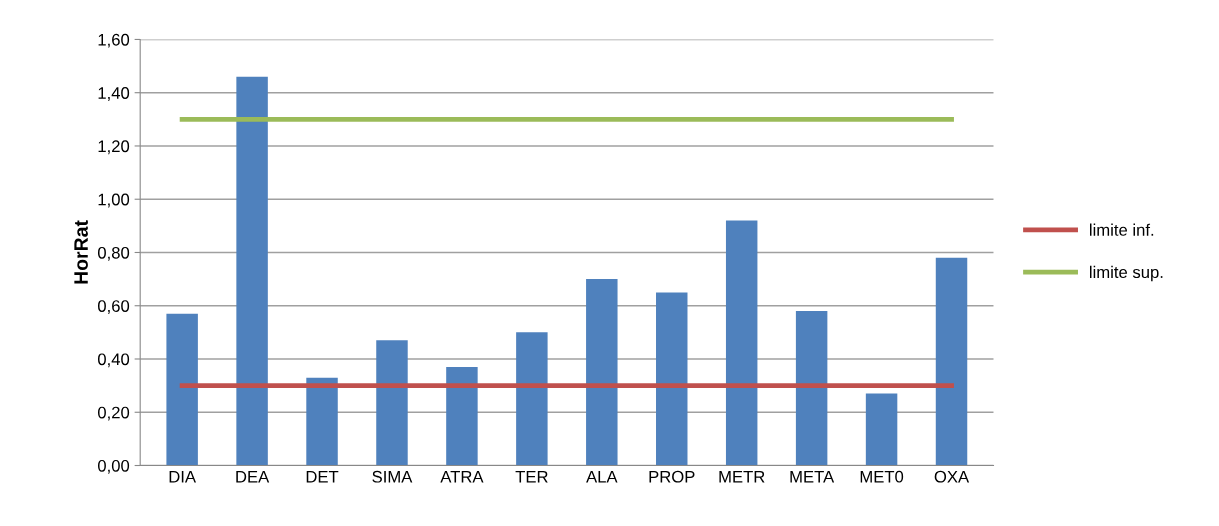  What do you see at coordinates (1122, 229) in the screenshot?
I see `legend-label: limite inf.` at bounding box center [1122, 229].